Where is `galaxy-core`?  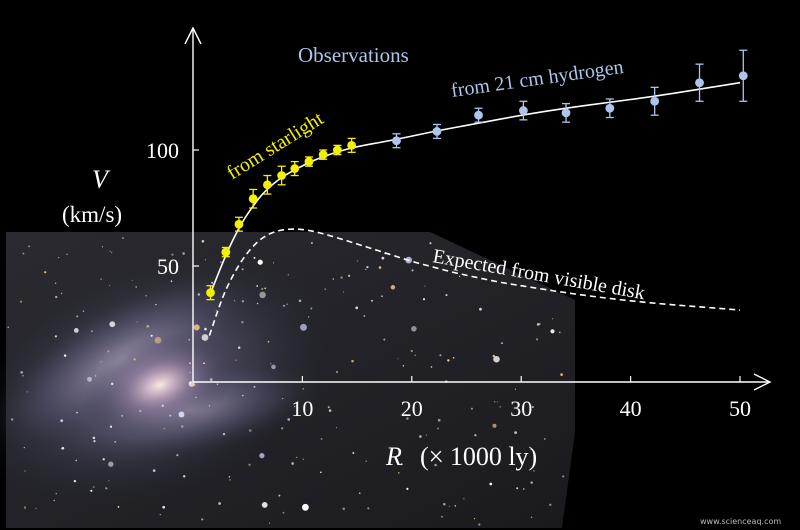
galaxy-core is located at coordinates (160, 385).